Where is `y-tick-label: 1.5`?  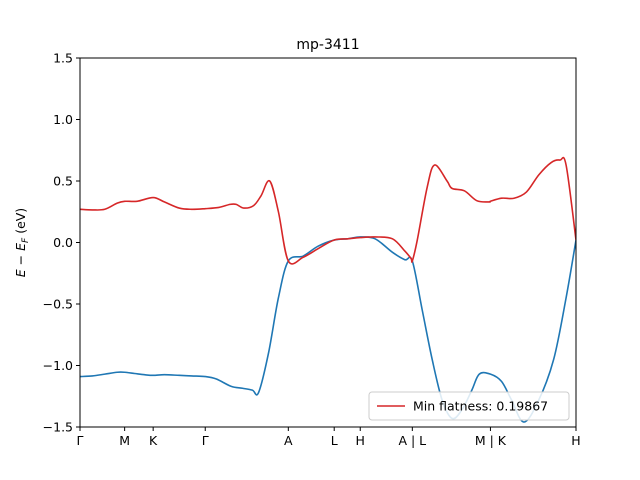 y-tick-label: 1.5 is located at coordinates (63, 58).